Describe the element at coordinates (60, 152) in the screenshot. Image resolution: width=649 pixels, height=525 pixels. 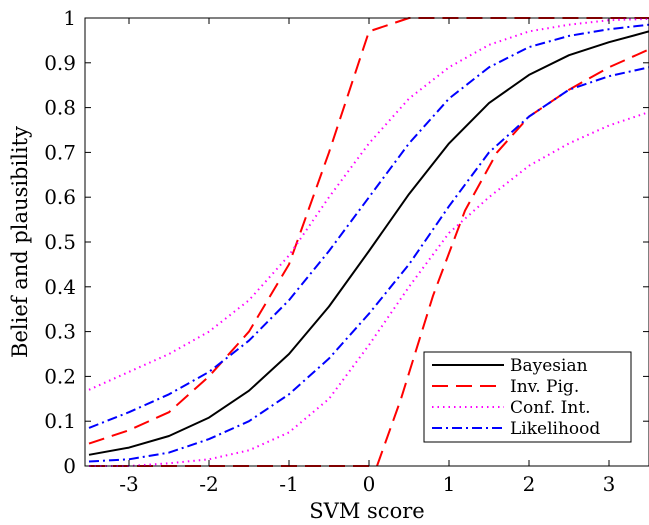
I see `y-tick-label: 0.7` at that location.